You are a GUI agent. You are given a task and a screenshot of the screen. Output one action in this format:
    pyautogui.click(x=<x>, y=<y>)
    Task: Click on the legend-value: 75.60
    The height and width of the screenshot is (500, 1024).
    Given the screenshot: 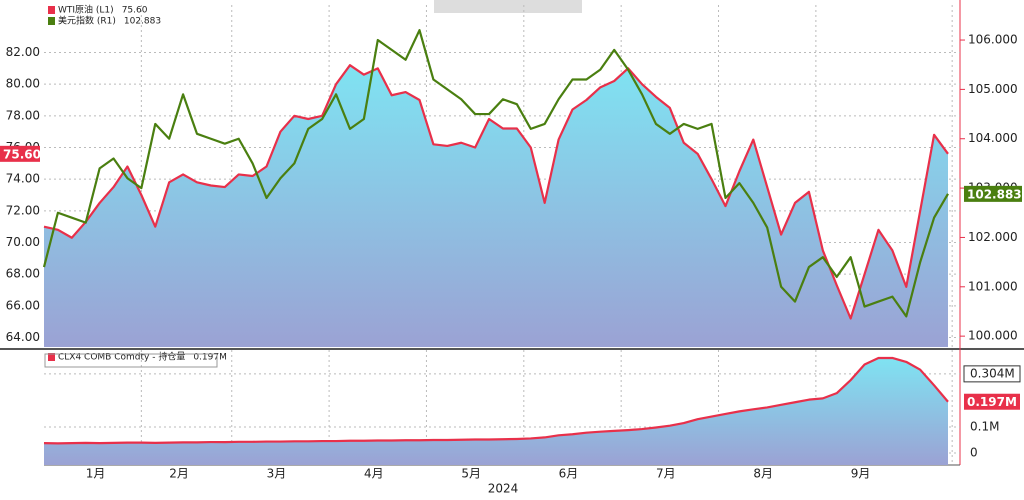 What is the action you would take?
    pyautogui.click(x=135, y=11)
    